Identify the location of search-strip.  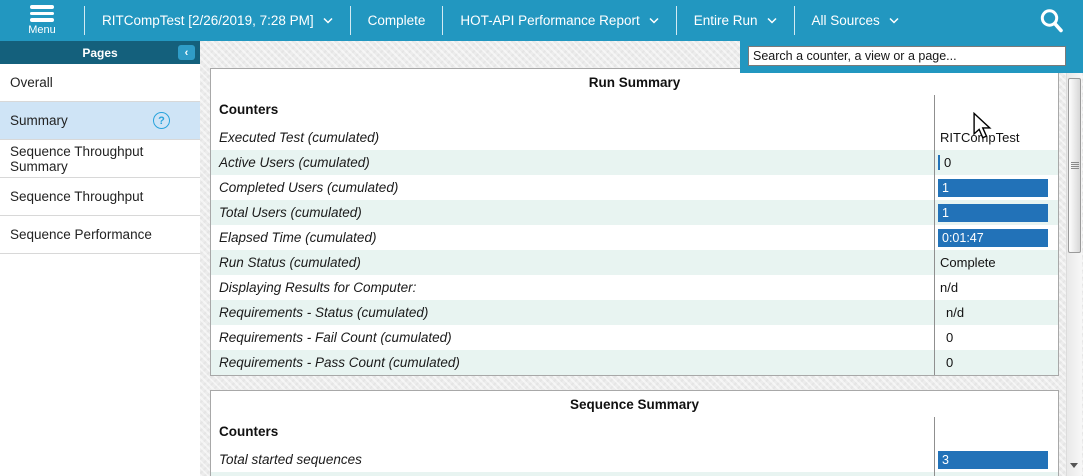
(911, 57).